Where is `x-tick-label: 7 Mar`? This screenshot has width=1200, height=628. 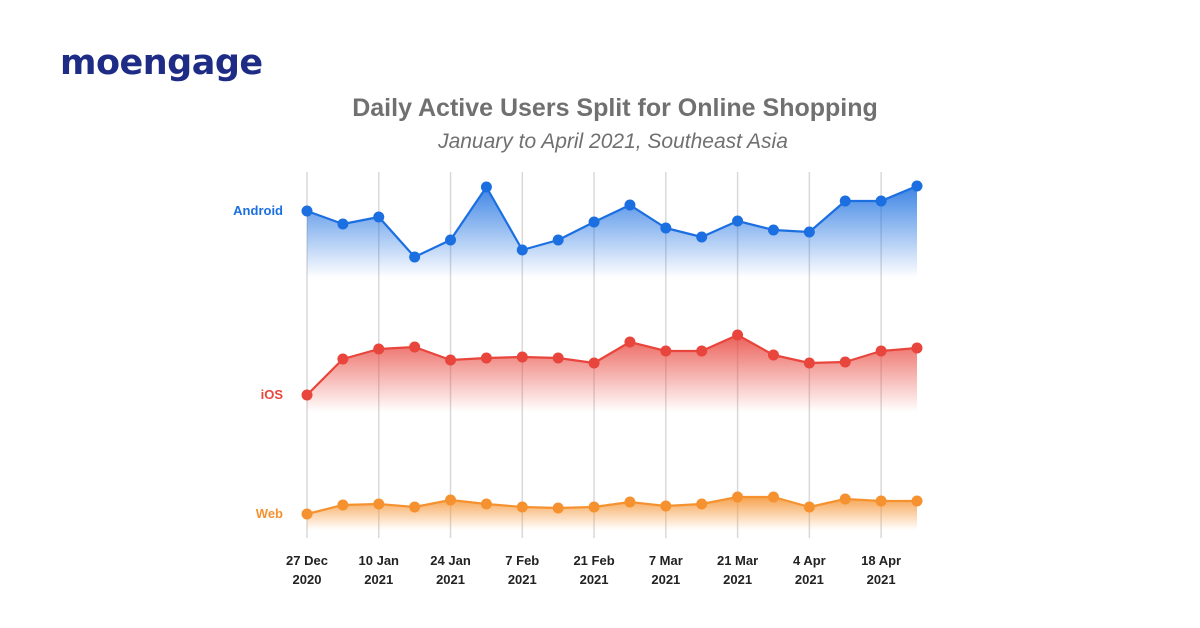
x-tick-label: 7 Mar is located at coordinates (666, 560).